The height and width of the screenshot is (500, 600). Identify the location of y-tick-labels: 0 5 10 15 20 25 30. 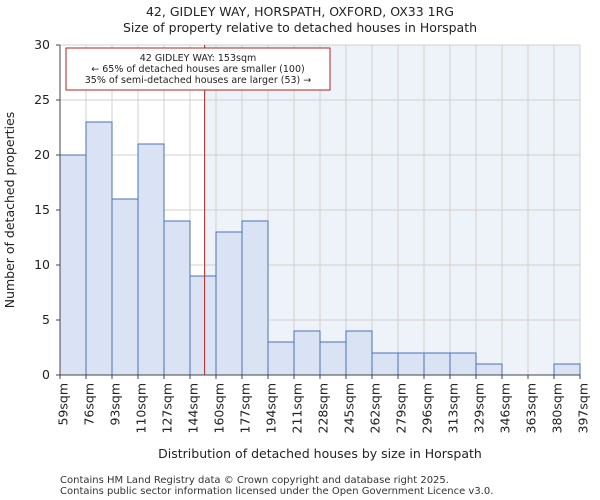
(47, 209).